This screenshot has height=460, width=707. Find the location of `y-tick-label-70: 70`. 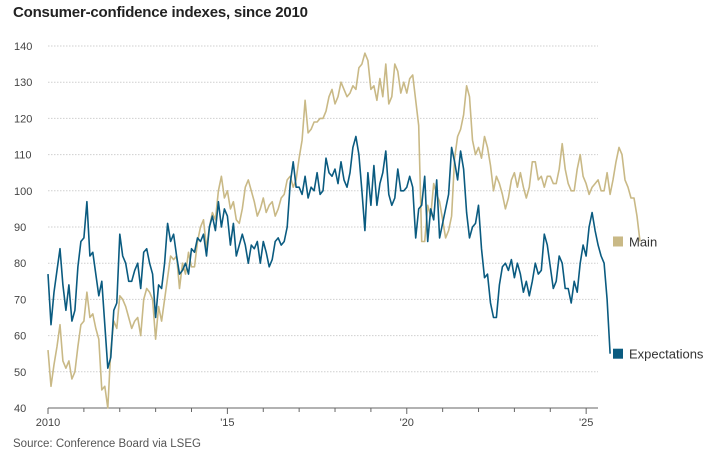

y-tick-label-70: 70 is located at coordinates (20, 300).